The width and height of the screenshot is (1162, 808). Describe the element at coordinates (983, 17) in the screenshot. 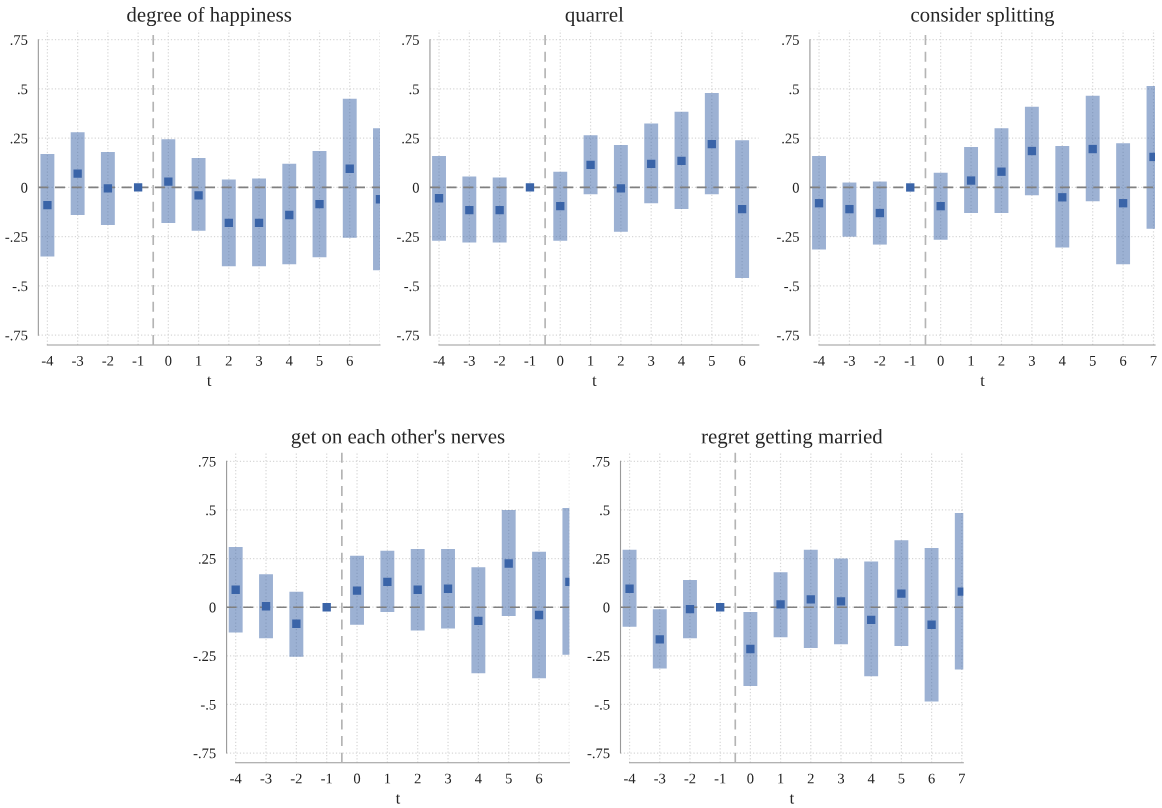

I see `chart-title: consider splitting` at that location.